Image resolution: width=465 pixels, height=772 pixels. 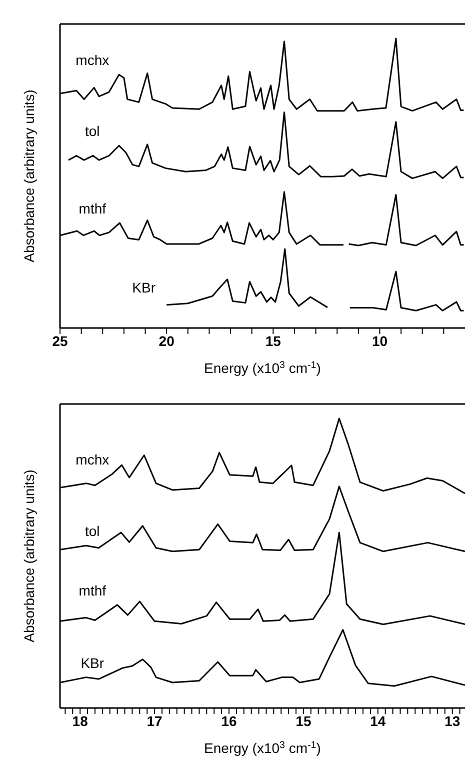 What do you see at coordinates (378, 720) in the screenshot?
I see `x-tick-label: 14` at bounding box center [378, 720].